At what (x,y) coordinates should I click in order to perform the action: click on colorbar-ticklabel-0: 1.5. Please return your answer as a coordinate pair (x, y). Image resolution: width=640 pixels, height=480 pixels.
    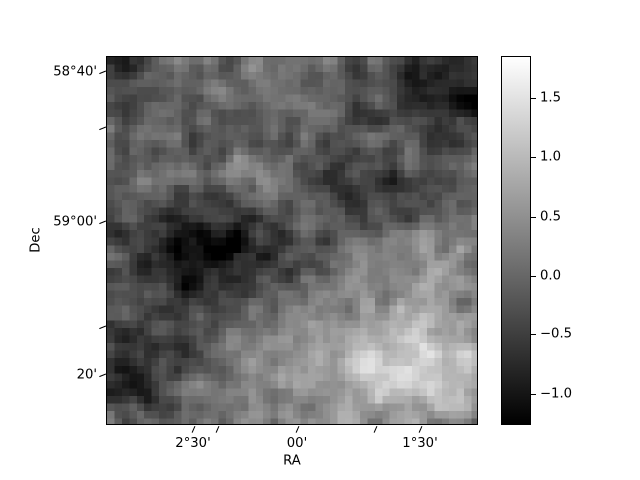
    Looking at the image, I should click on (550, 98).